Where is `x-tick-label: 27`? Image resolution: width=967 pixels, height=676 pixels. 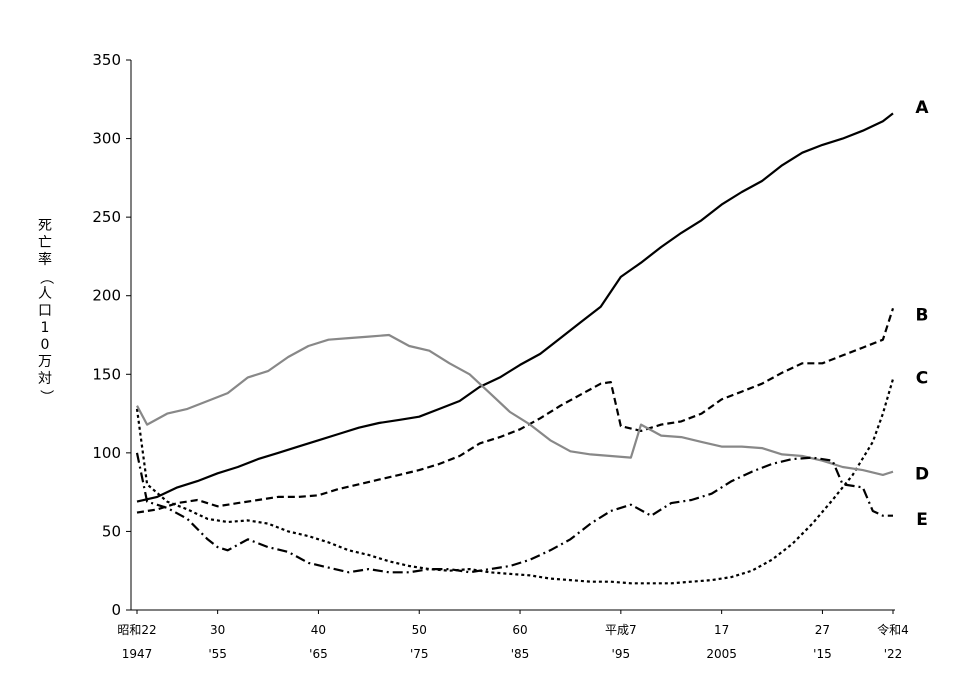
x-tick-label: 27 is located at coordinates (822, 630).